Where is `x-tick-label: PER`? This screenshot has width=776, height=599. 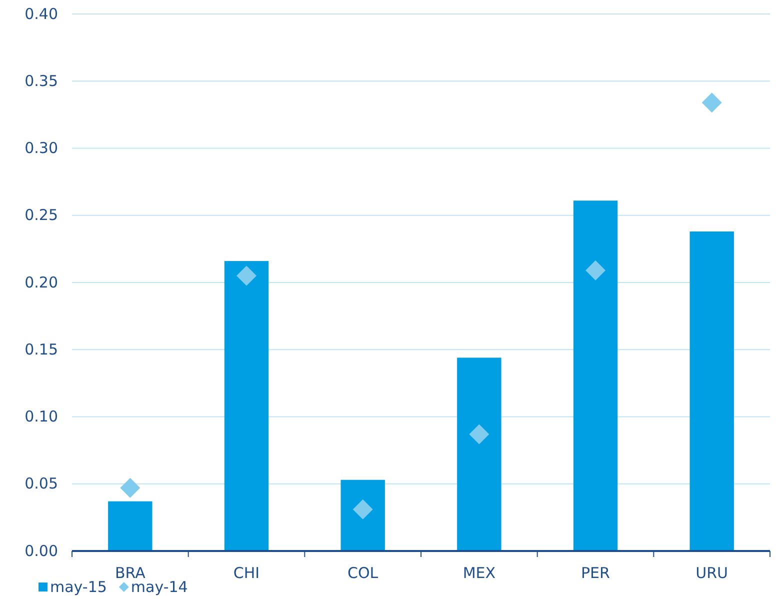
x-tick-label: PER is located at coordinates (595, 573).